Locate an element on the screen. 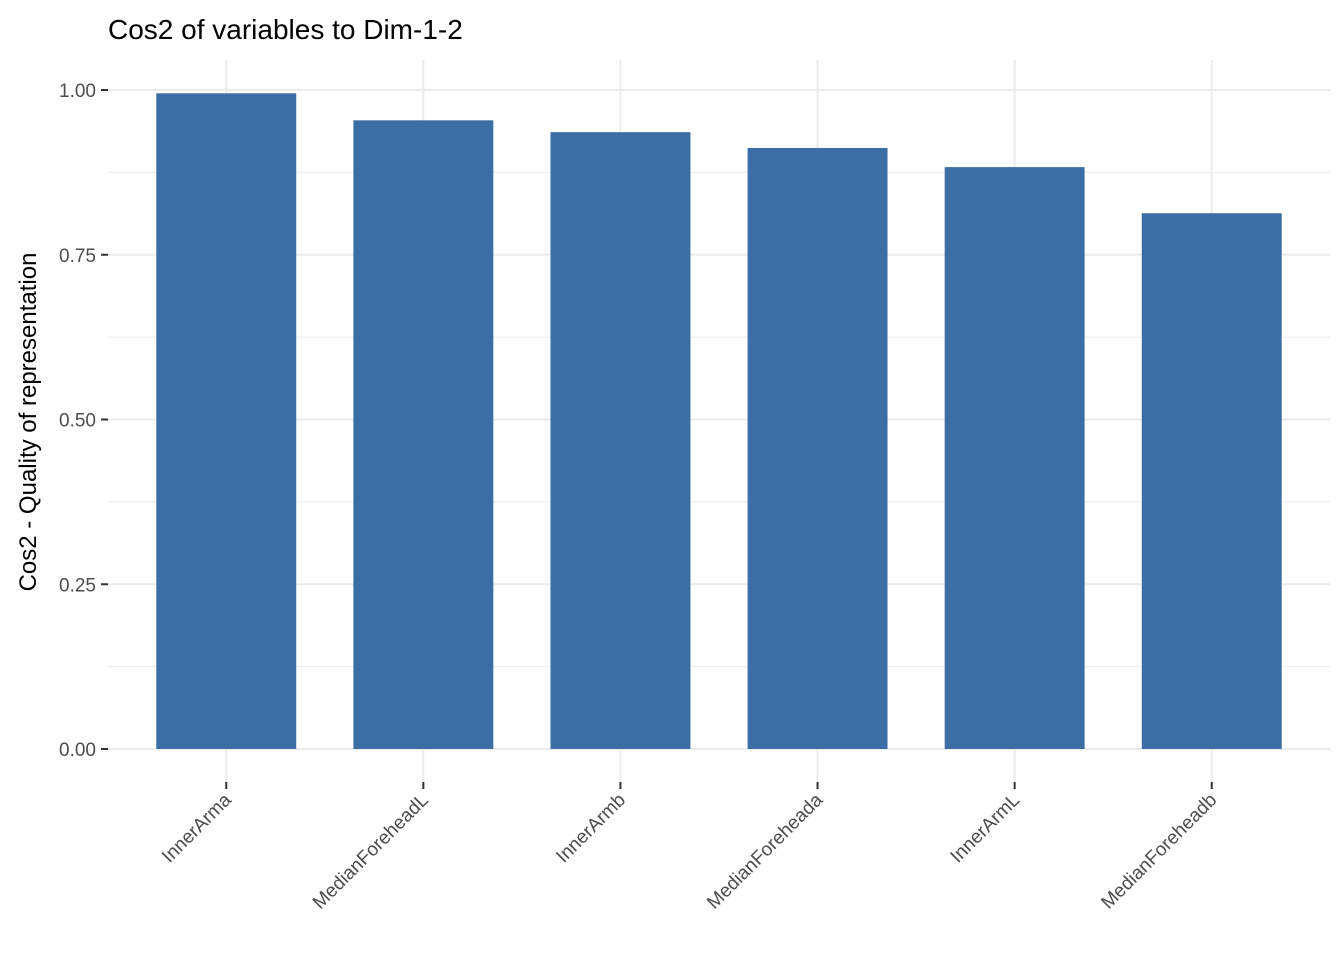 This screenshot has height=960, width=1344. bar-InnerArmL is located at coordinates (1014, 458).